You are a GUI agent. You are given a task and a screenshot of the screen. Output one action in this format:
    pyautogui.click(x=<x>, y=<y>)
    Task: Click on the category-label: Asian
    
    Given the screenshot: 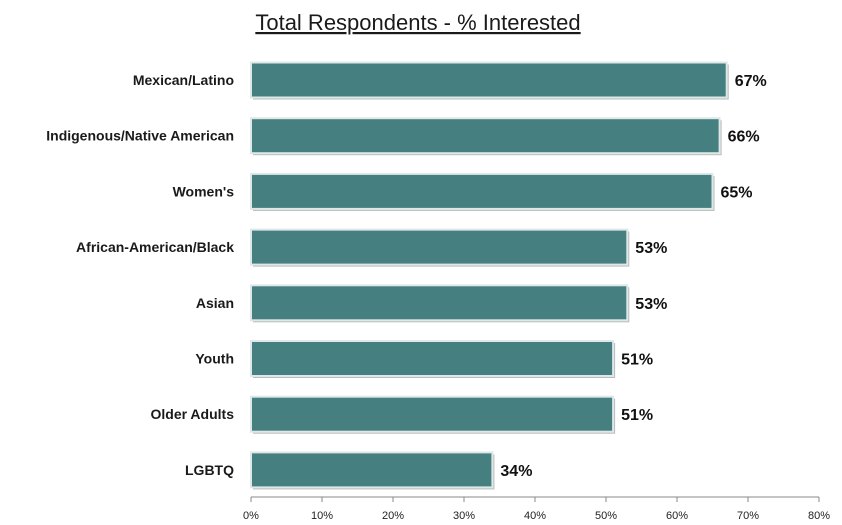 What is the action you would take?
    pyautogui.click(x=215, y=303)
    